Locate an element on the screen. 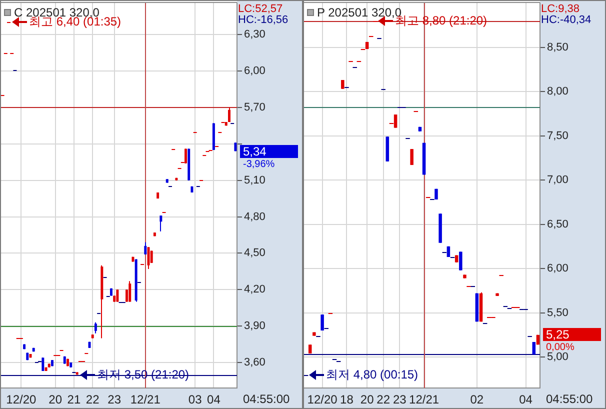  y-tick-label: 3,90 is located at coordinates (255, 326).